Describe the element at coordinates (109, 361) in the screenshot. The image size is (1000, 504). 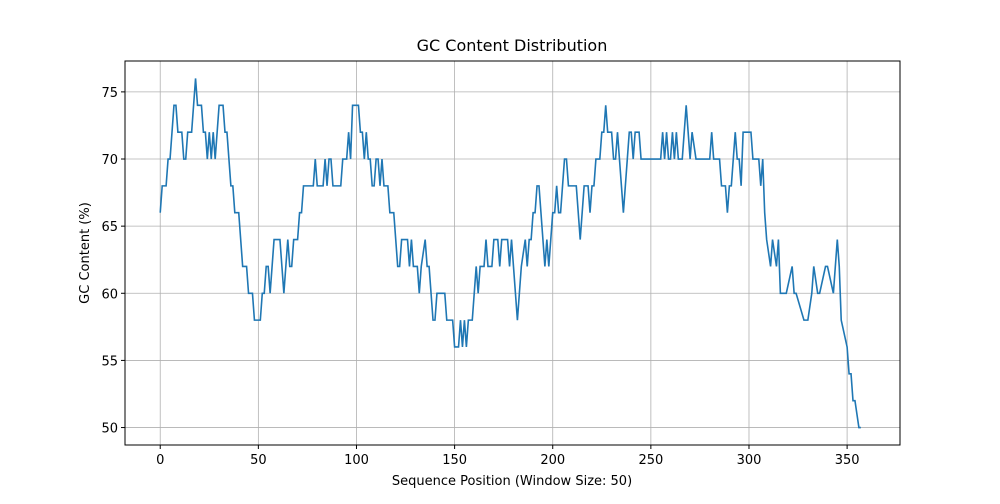
I see `y-tick-label: 55` at that location.